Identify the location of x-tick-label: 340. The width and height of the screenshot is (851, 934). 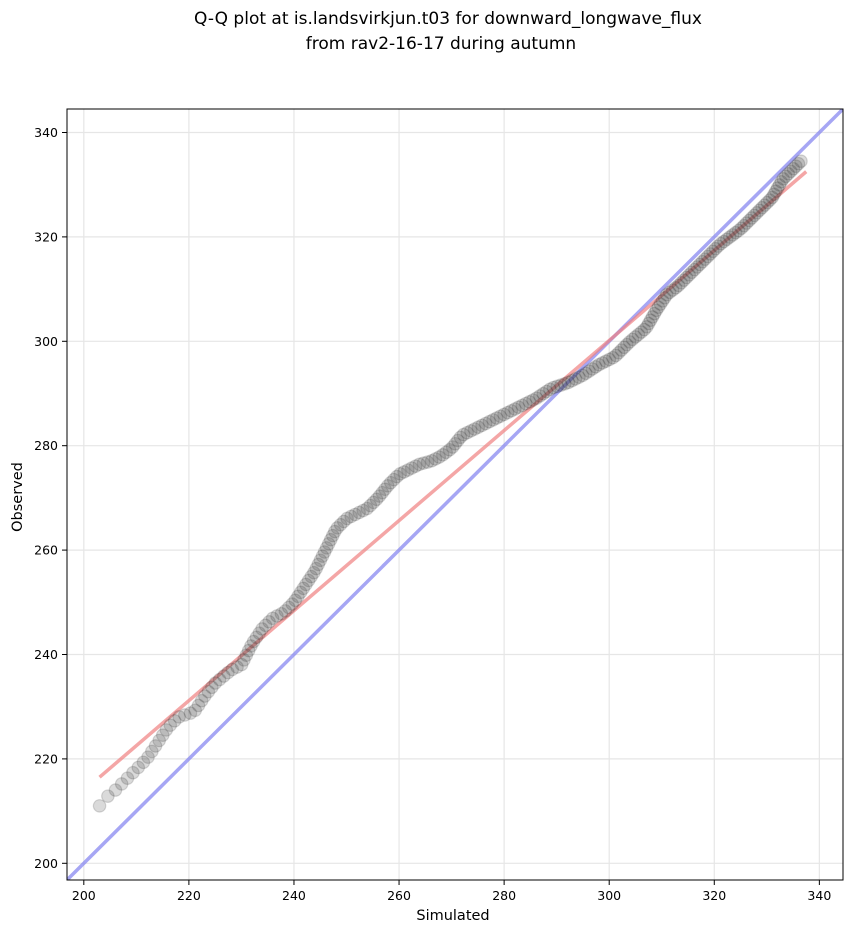
(819, 895).